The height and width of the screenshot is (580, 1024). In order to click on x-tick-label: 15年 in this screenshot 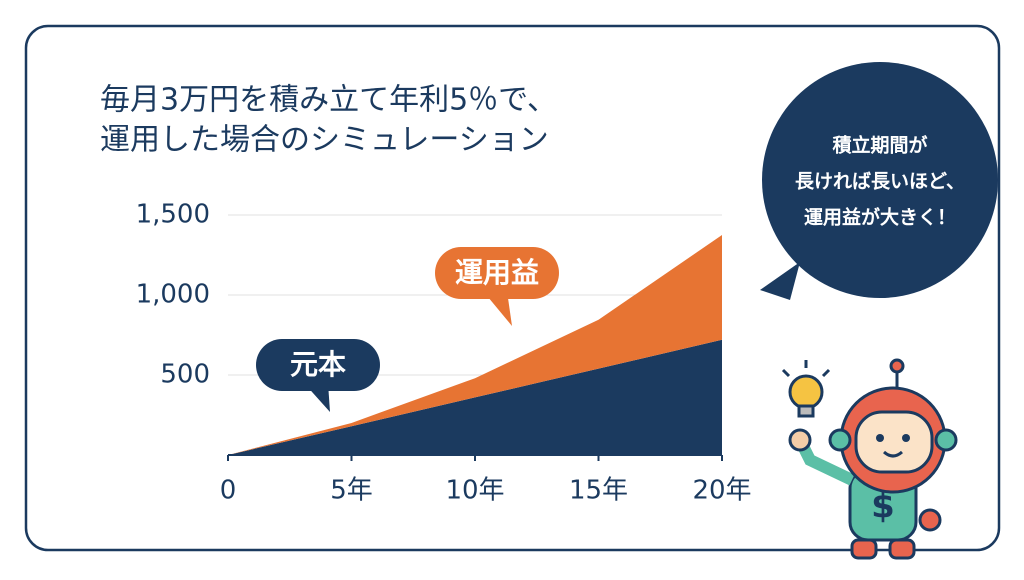, I will do `click(598, 491)`.